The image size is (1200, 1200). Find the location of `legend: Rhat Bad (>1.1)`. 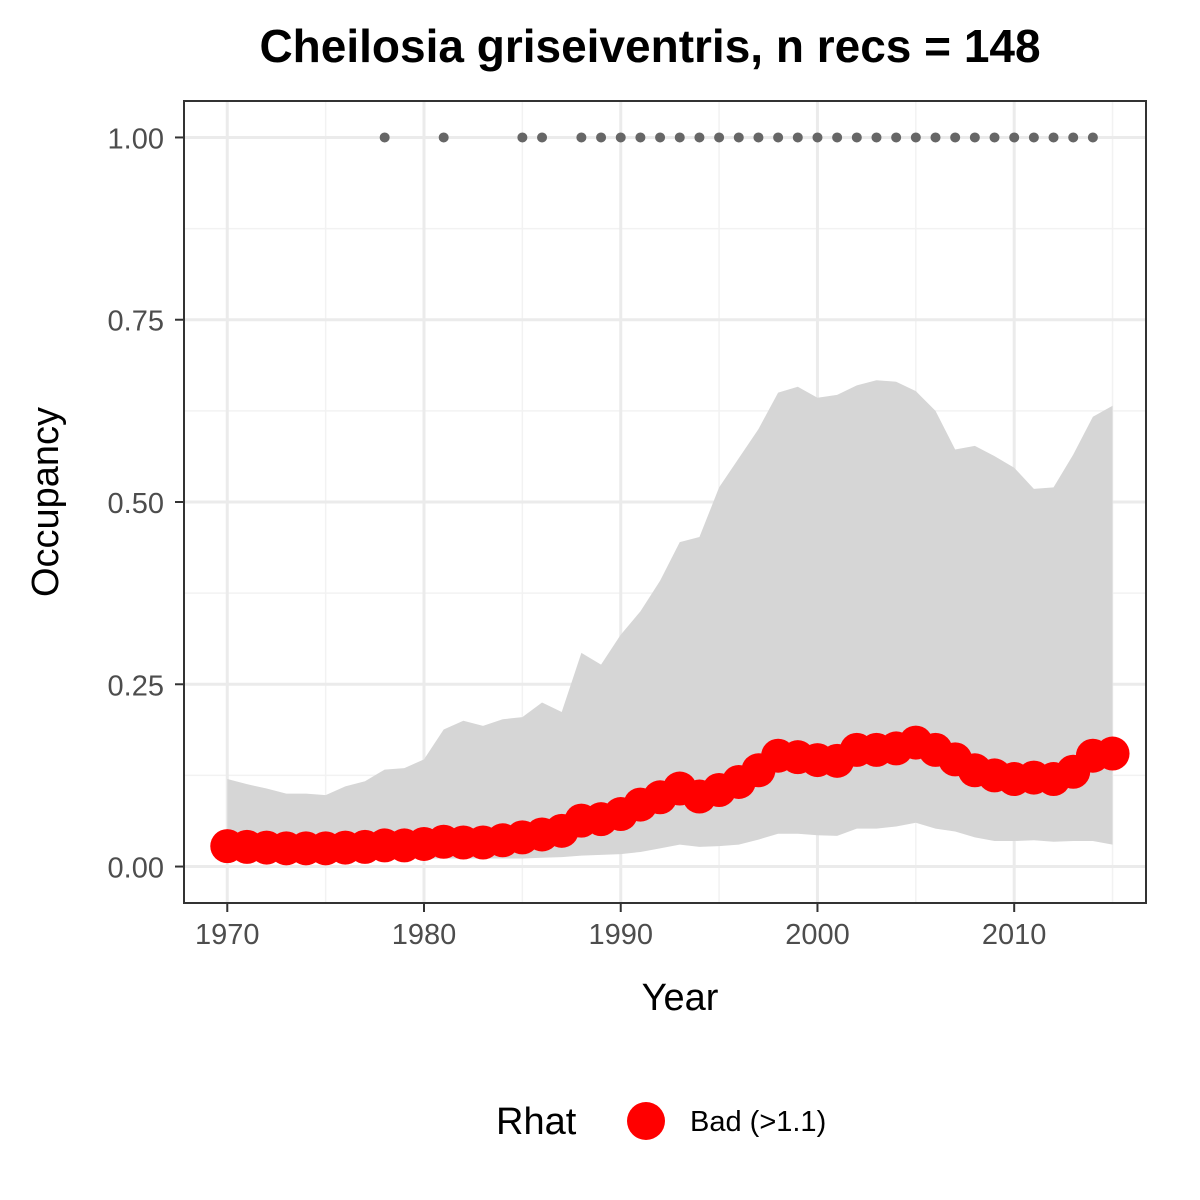

legend: Rhat Bad (>1.1) is located at coordinates (661, 1122).